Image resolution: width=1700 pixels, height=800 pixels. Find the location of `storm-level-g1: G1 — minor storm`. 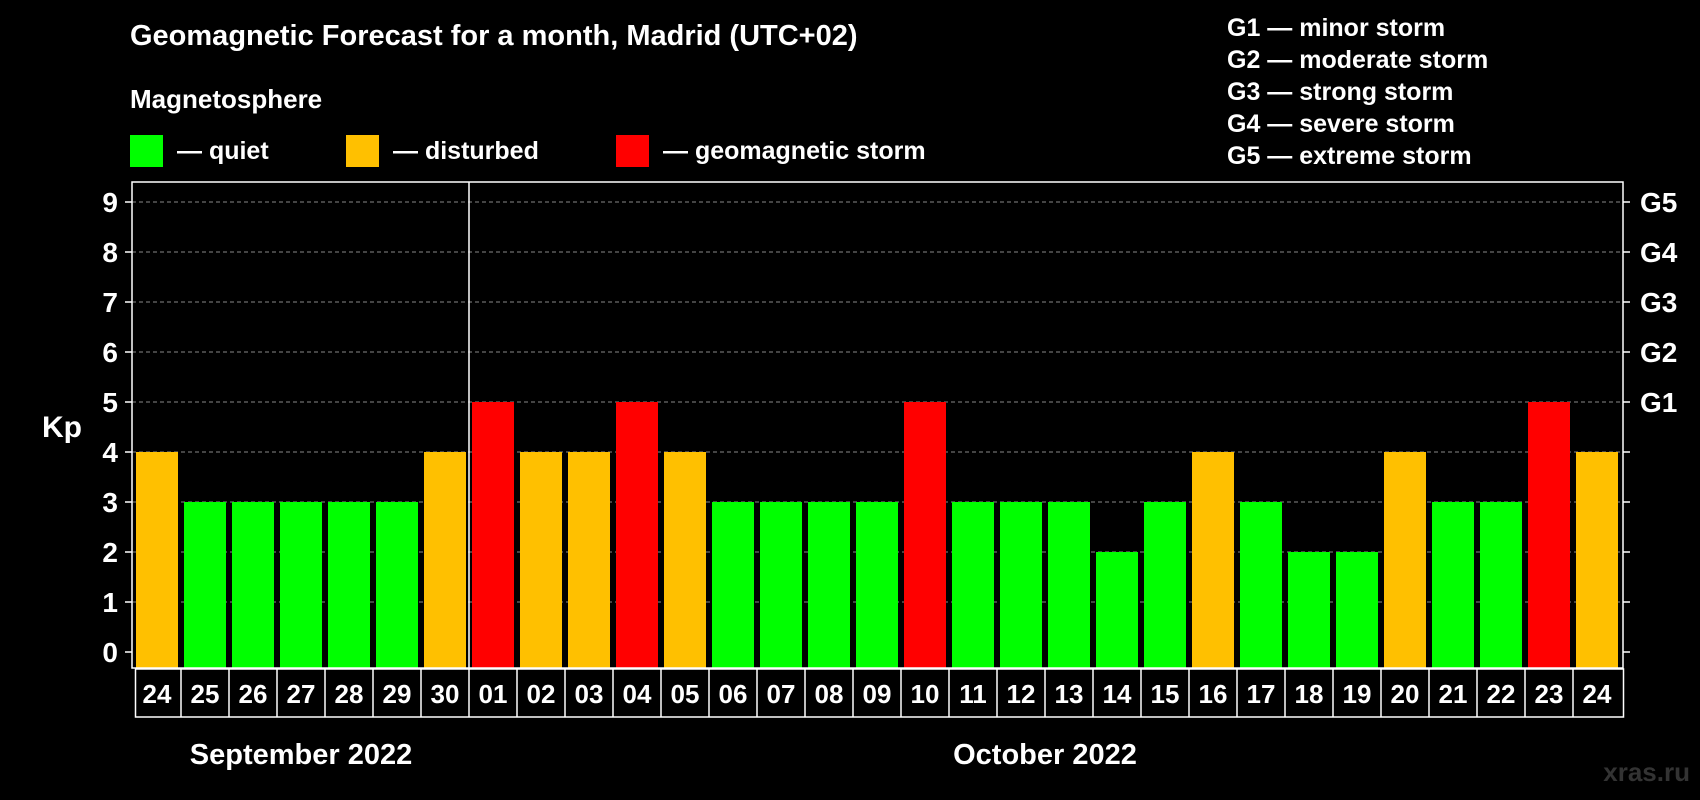

storm-level-g1: G1 — minor storm is located at coordinates (1336, 28).